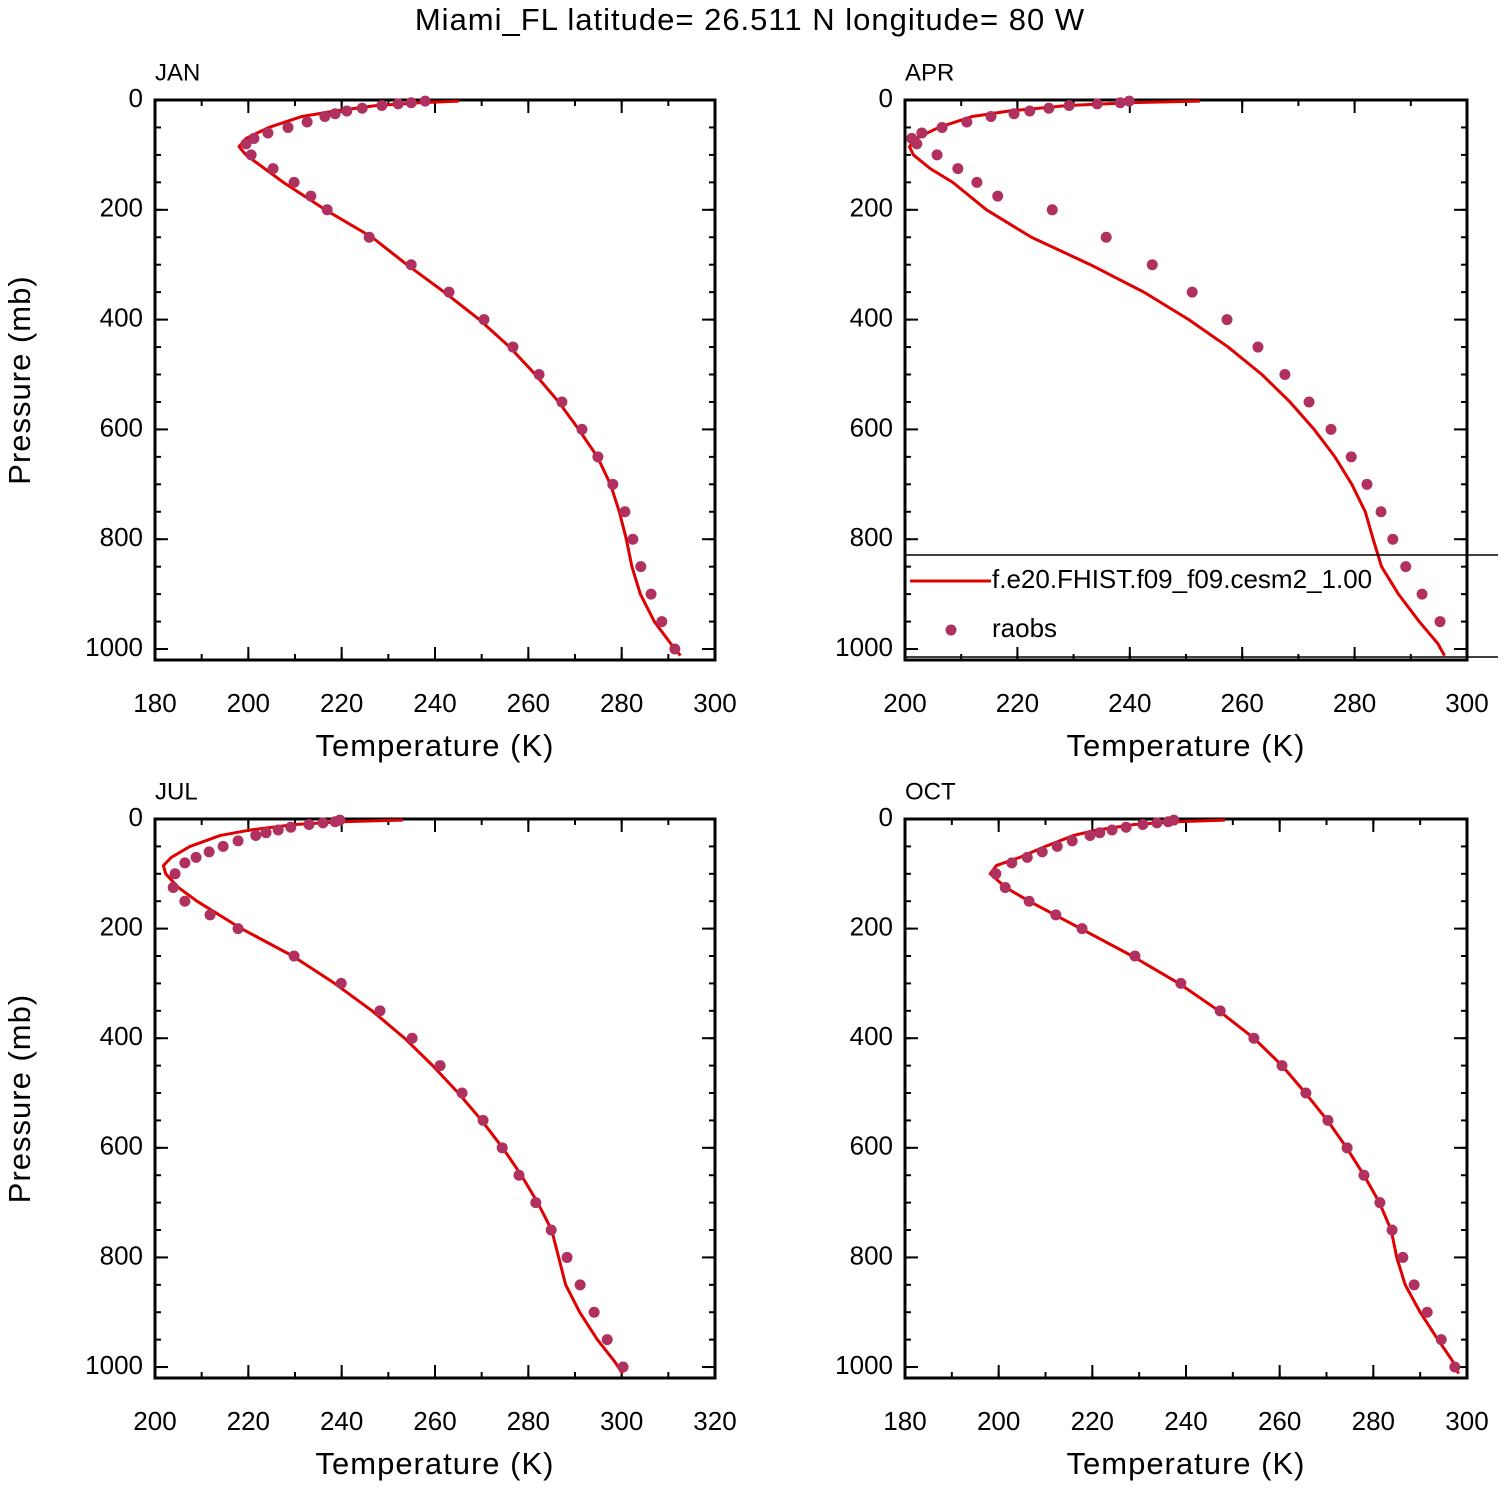  Describe the element at coordinates (176, 791) in the screenshot. I see `panel-label: JUL` at that location.